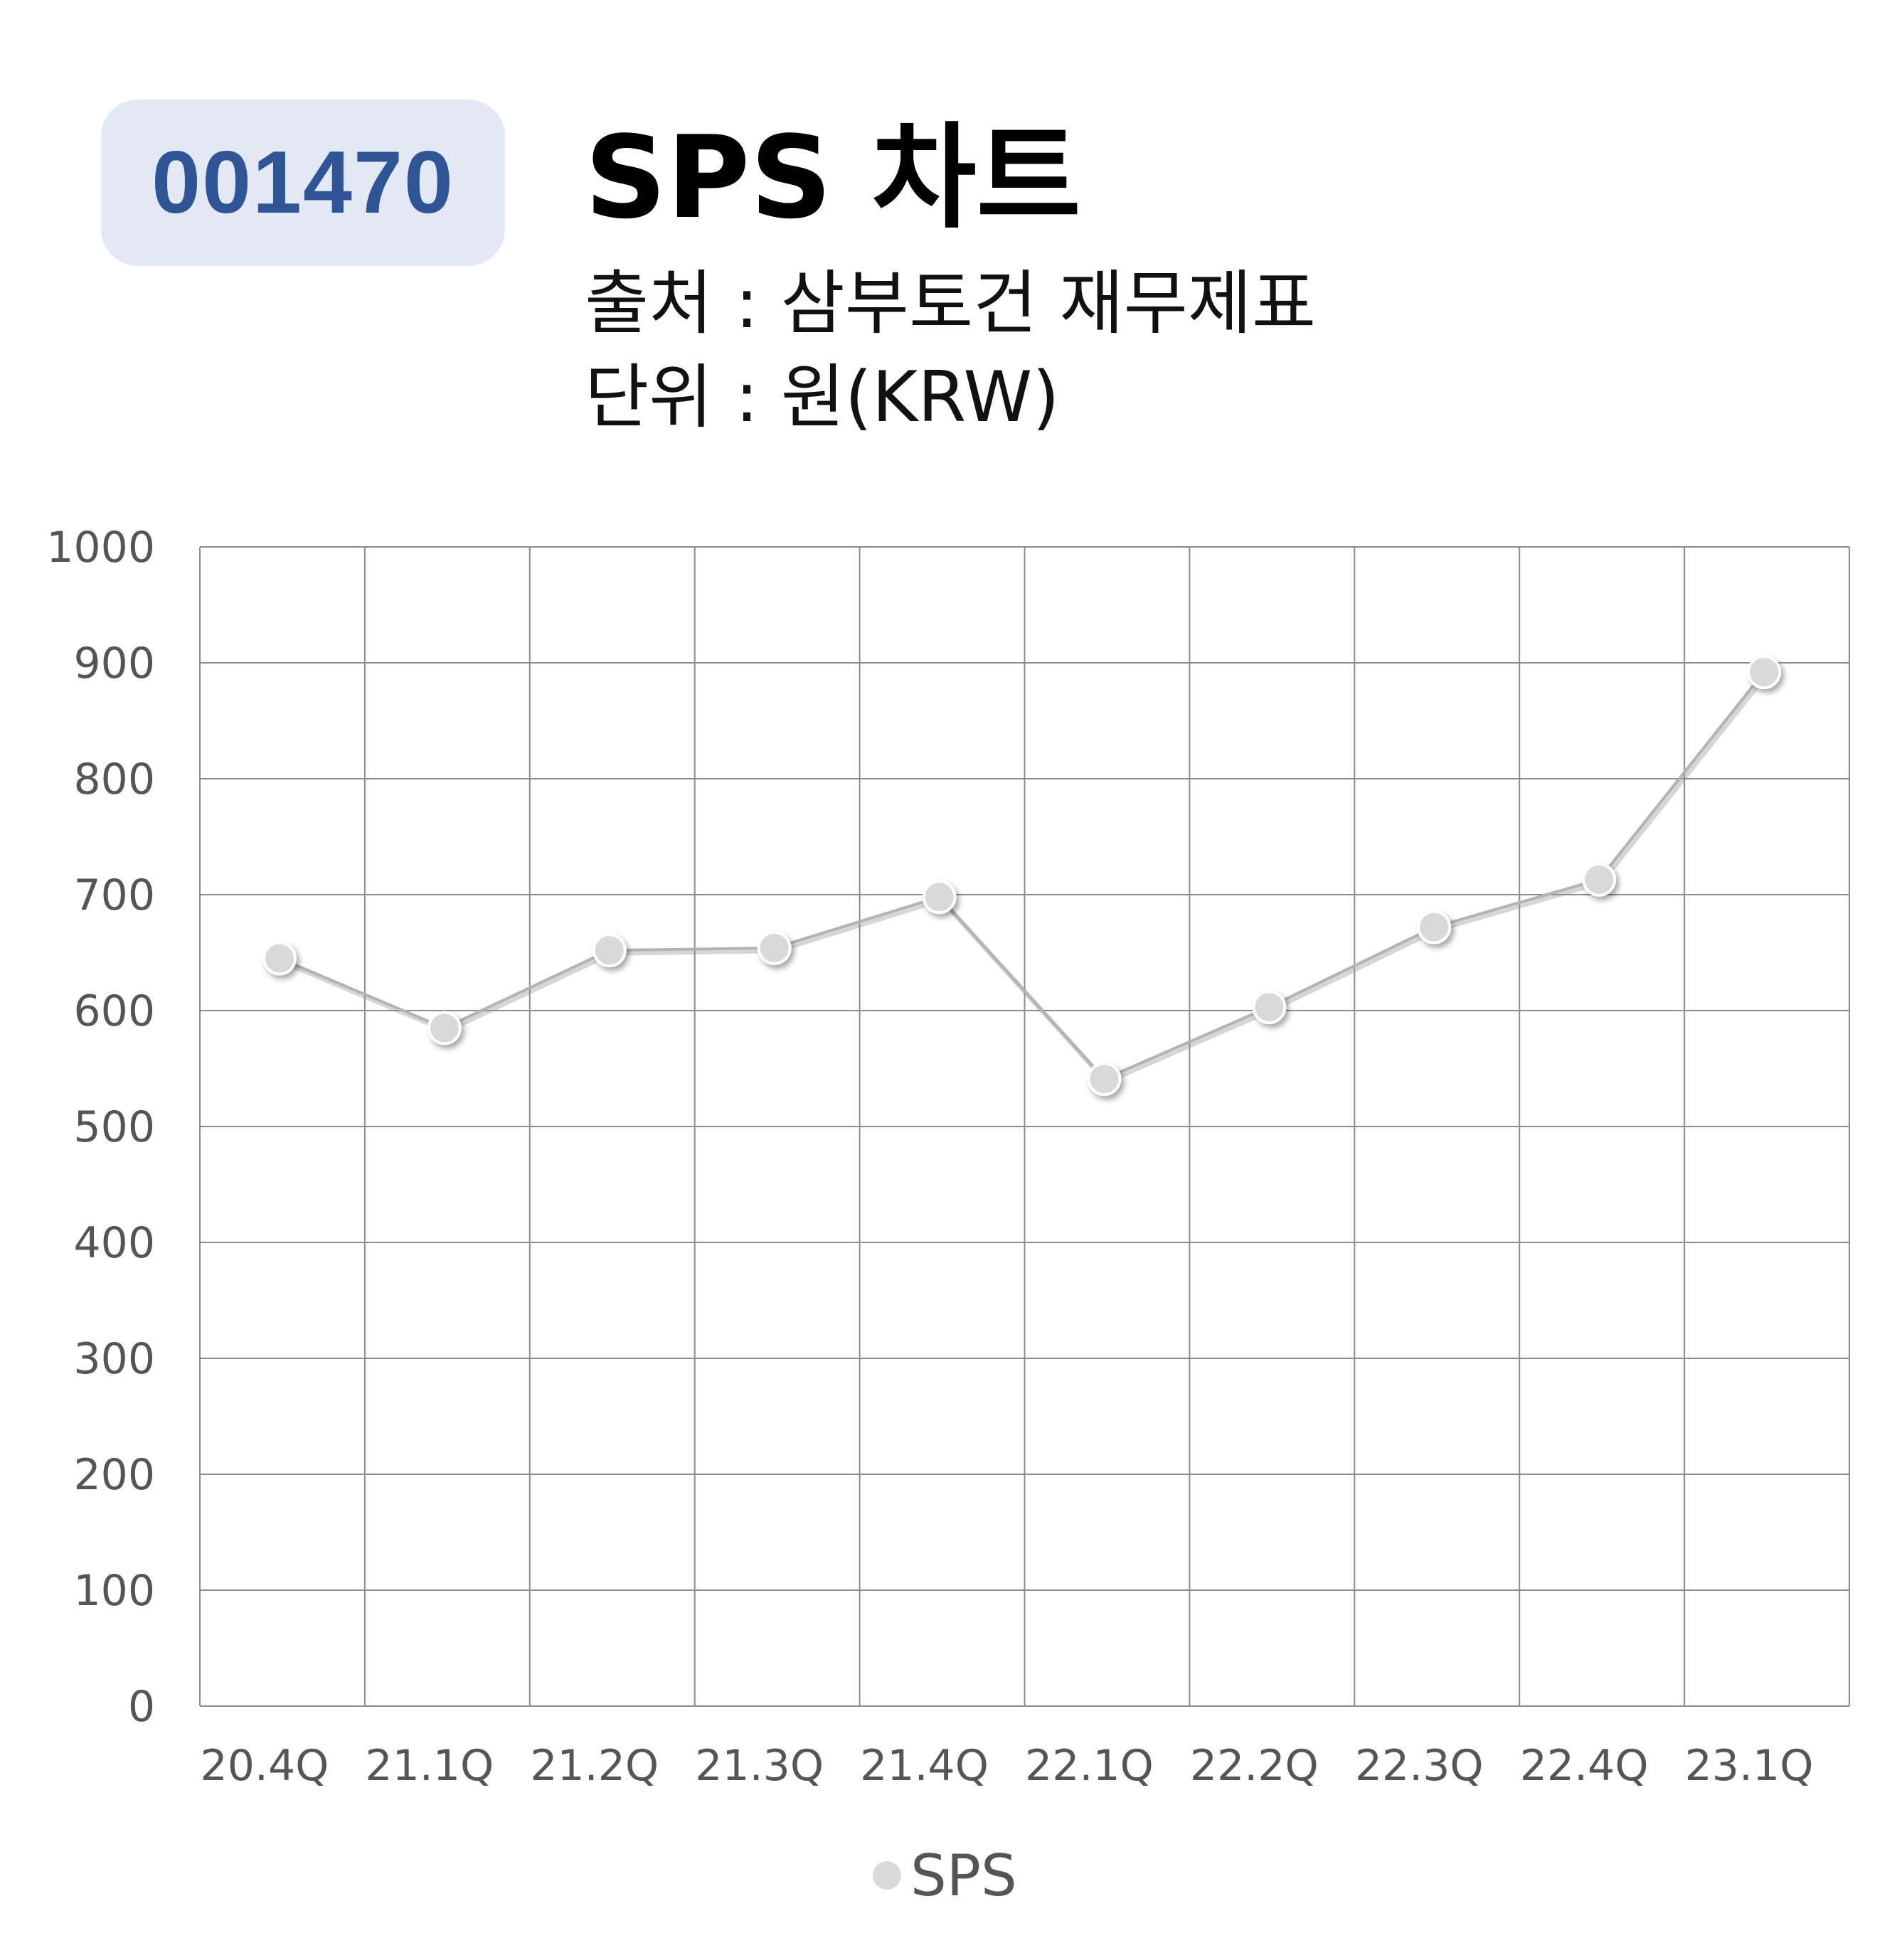 This screenshot has height=1960, width=1897. Describe the element at coordinates (114, 1011) in the screenshot. I see `y-tick-label: 600` at that location.